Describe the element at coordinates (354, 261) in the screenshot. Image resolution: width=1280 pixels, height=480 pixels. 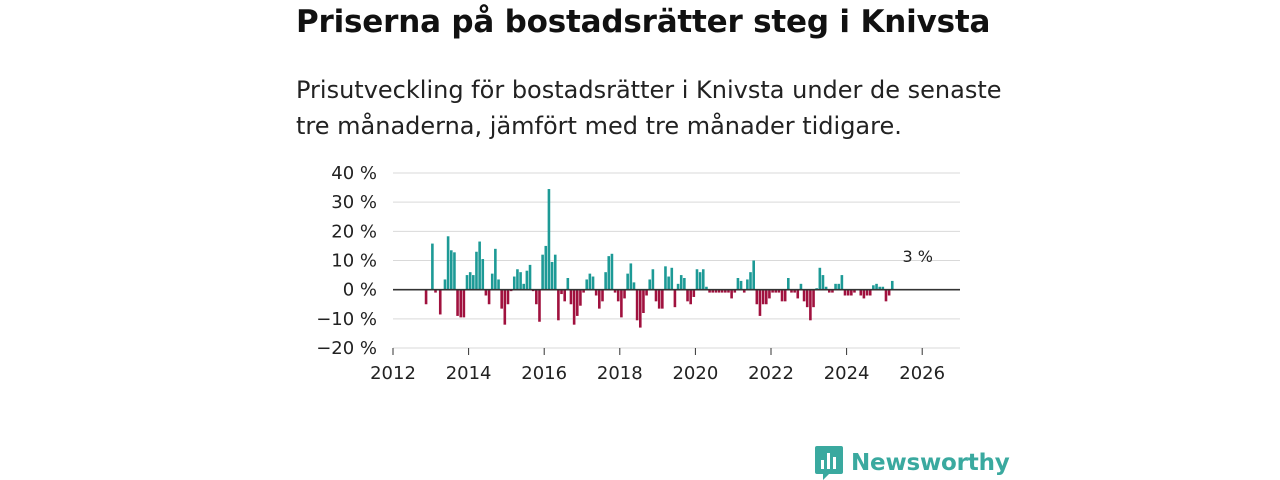
I see `y-tick-label: 10 %` at that location.